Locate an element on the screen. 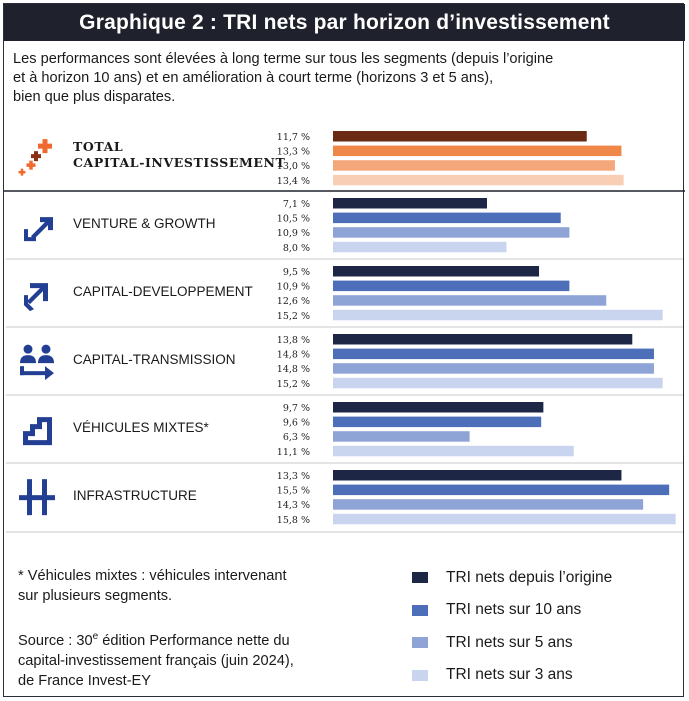 Image resolution: width=689 pixels, height=701 pixels. footnote-line: sur plusieurs segments. is located at coordinates (95, 596).